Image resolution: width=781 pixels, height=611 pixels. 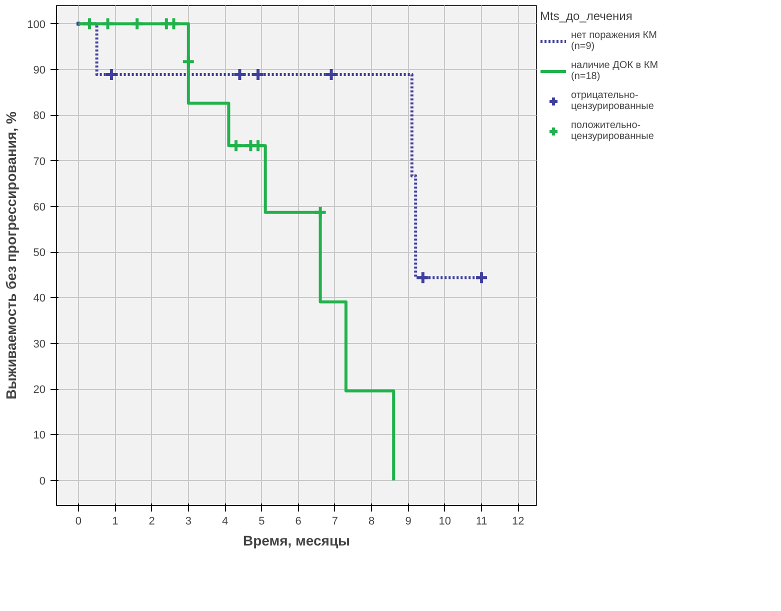 I want to click on y-tick-label: 20, so click(x=39, y=390).